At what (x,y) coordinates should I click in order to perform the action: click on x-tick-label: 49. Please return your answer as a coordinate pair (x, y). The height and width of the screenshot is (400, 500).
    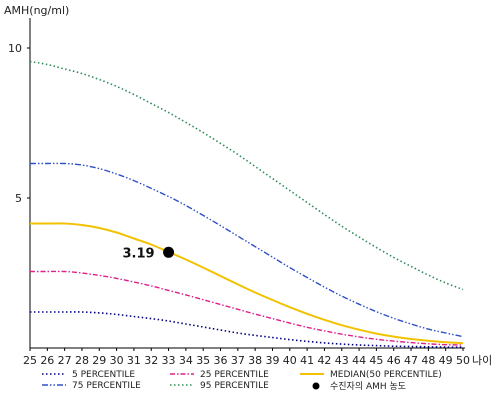
    Looking at the image, I should click on (446, 360).